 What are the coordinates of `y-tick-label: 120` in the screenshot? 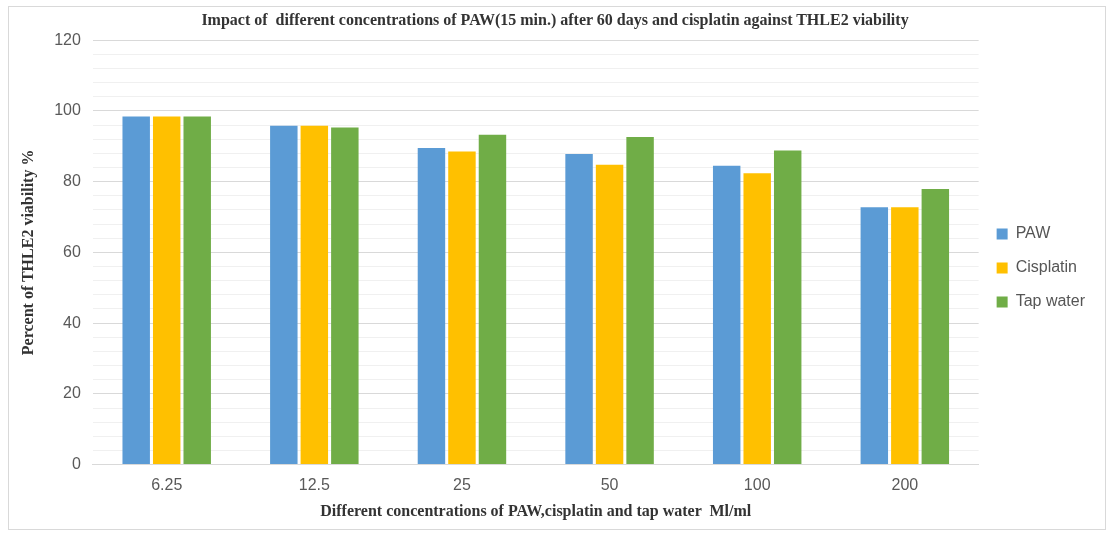 It's located at (67, 39).